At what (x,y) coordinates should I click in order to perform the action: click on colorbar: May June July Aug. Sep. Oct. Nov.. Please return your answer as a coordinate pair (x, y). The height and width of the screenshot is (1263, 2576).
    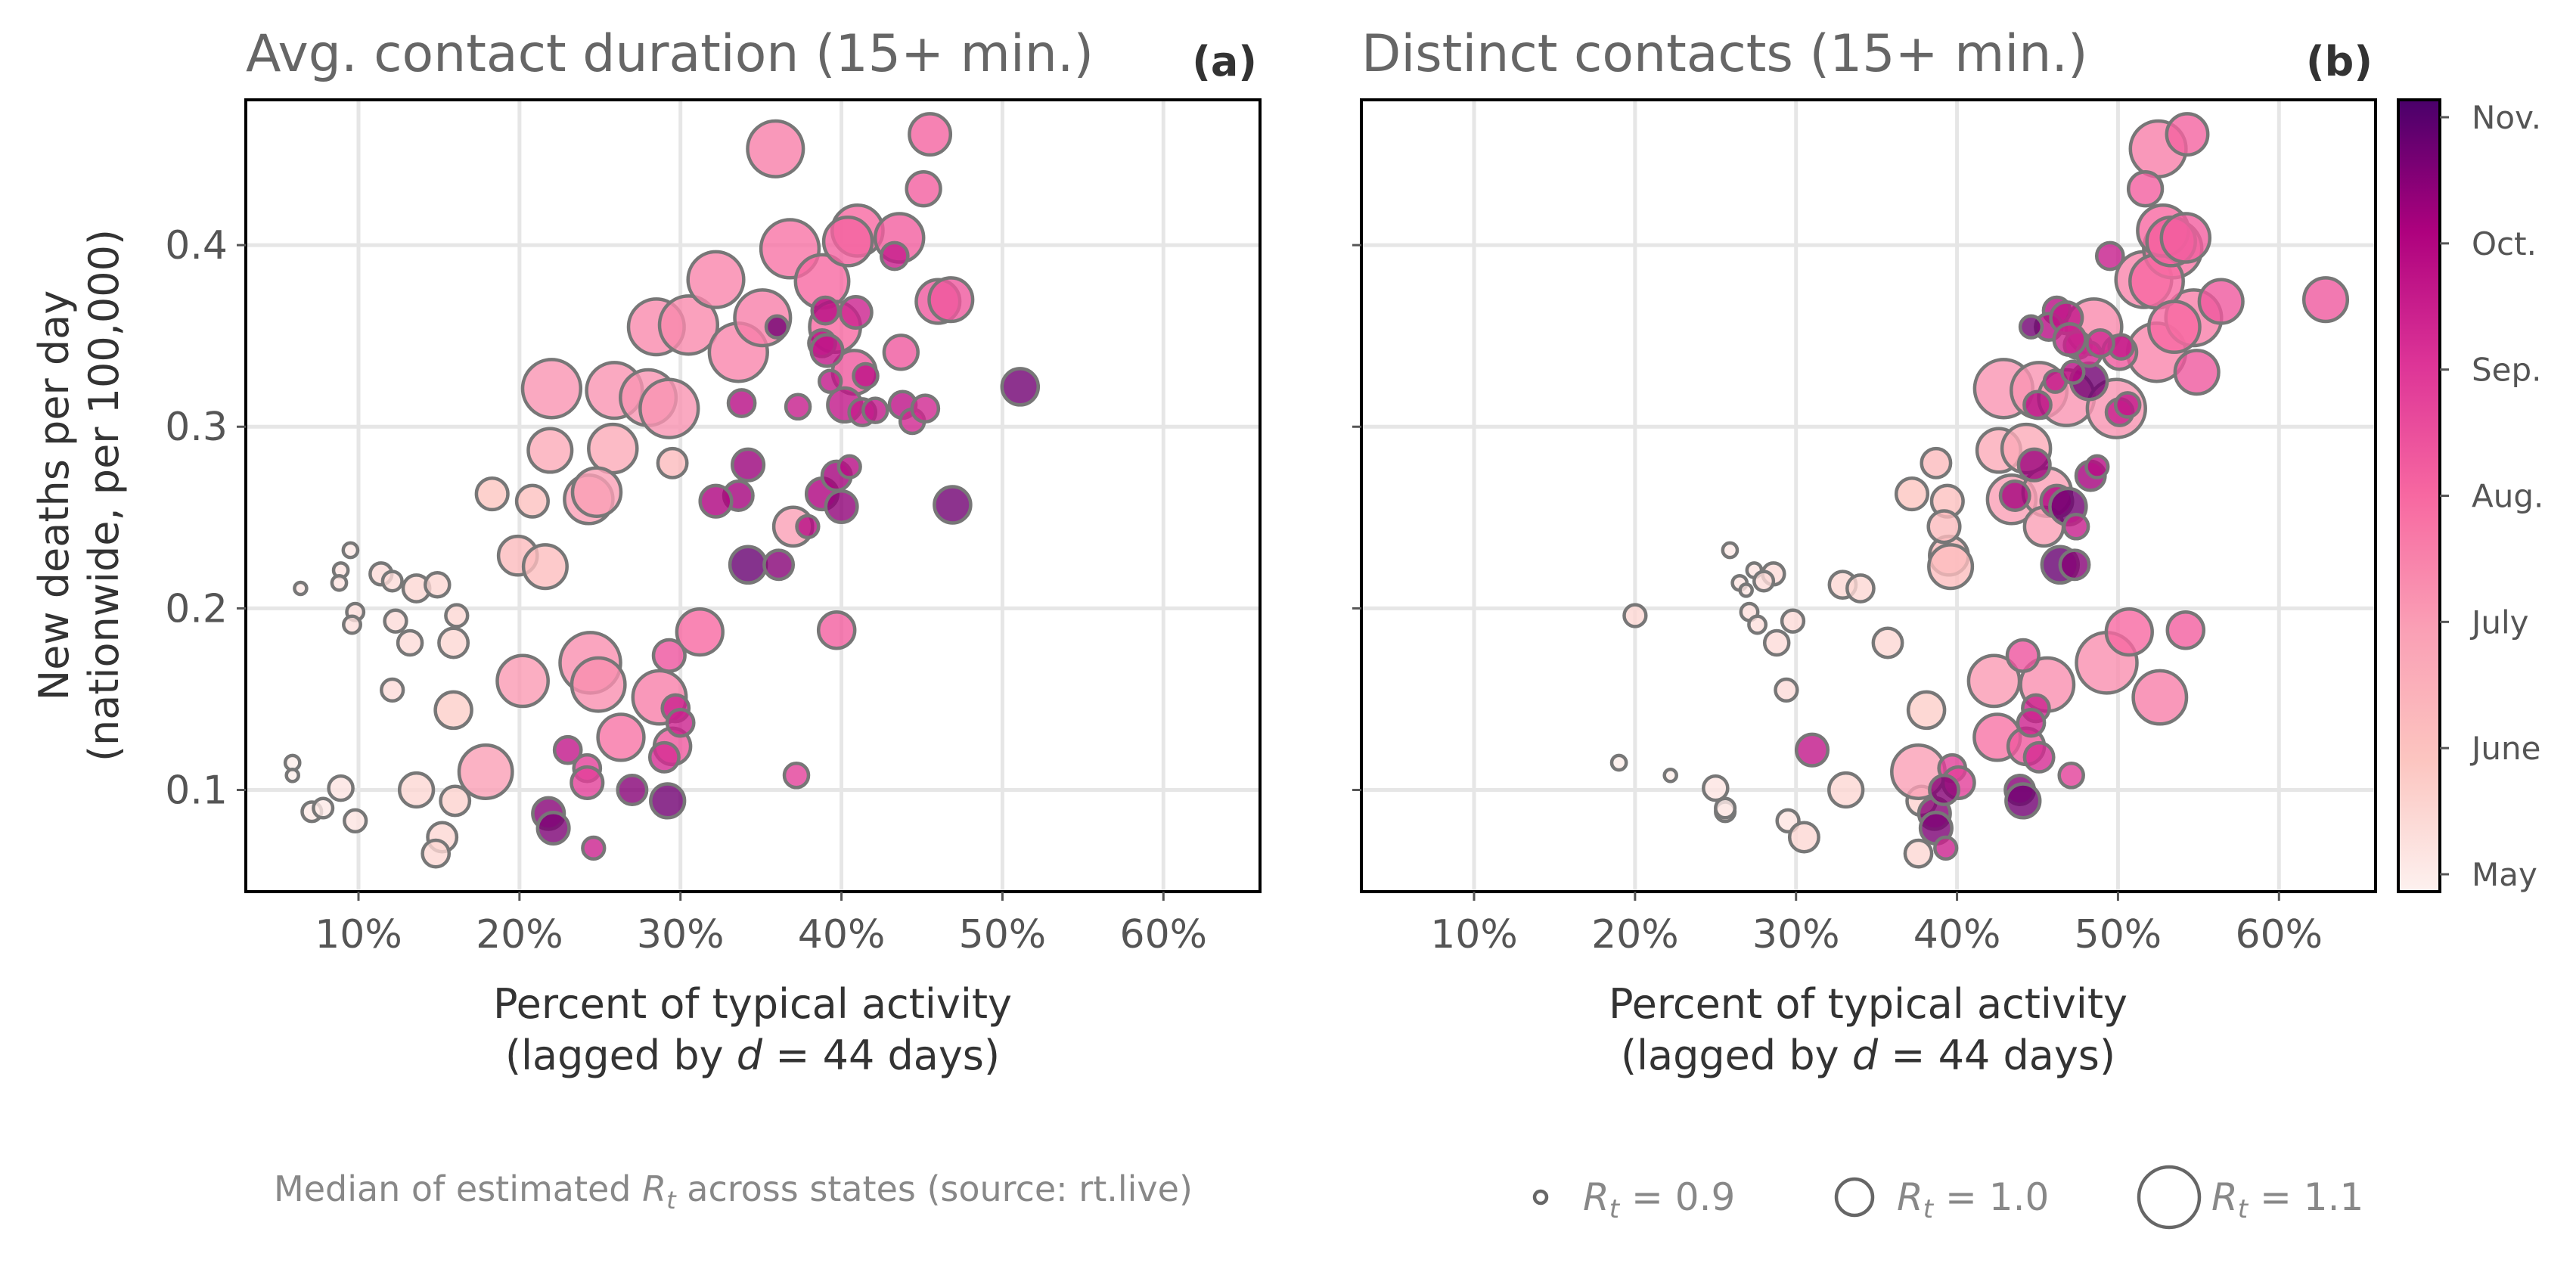
    Looking at the image, I should click on (2470, 496).